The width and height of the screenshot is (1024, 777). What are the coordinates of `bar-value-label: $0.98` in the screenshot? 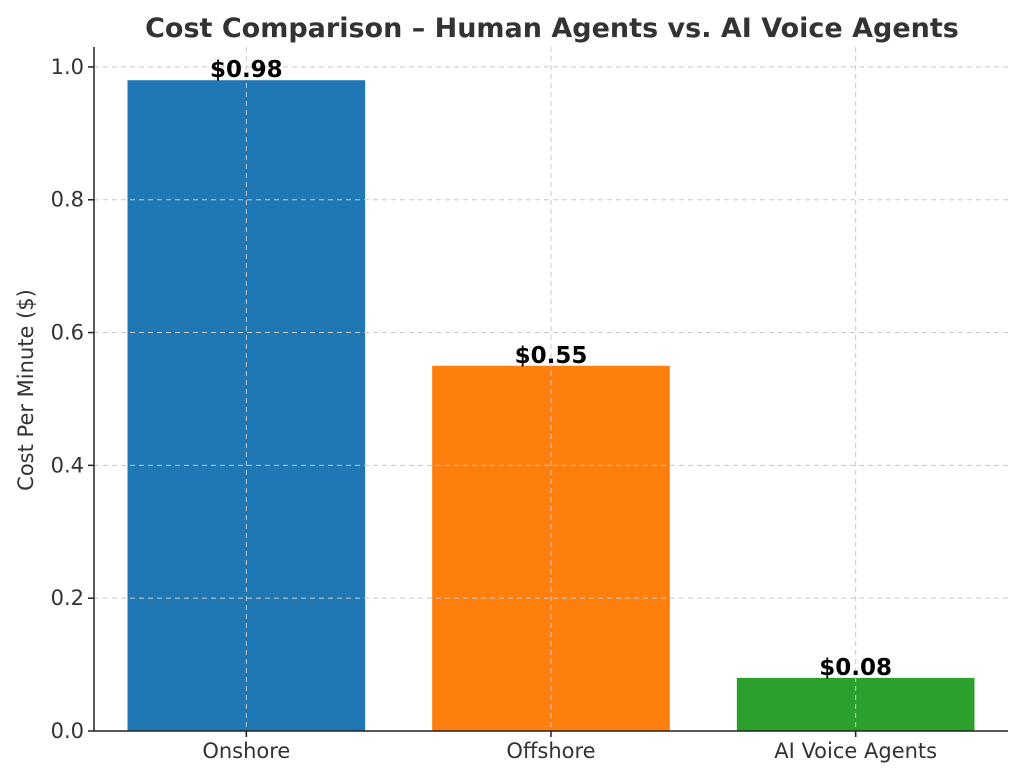 It's located at (246, 70).